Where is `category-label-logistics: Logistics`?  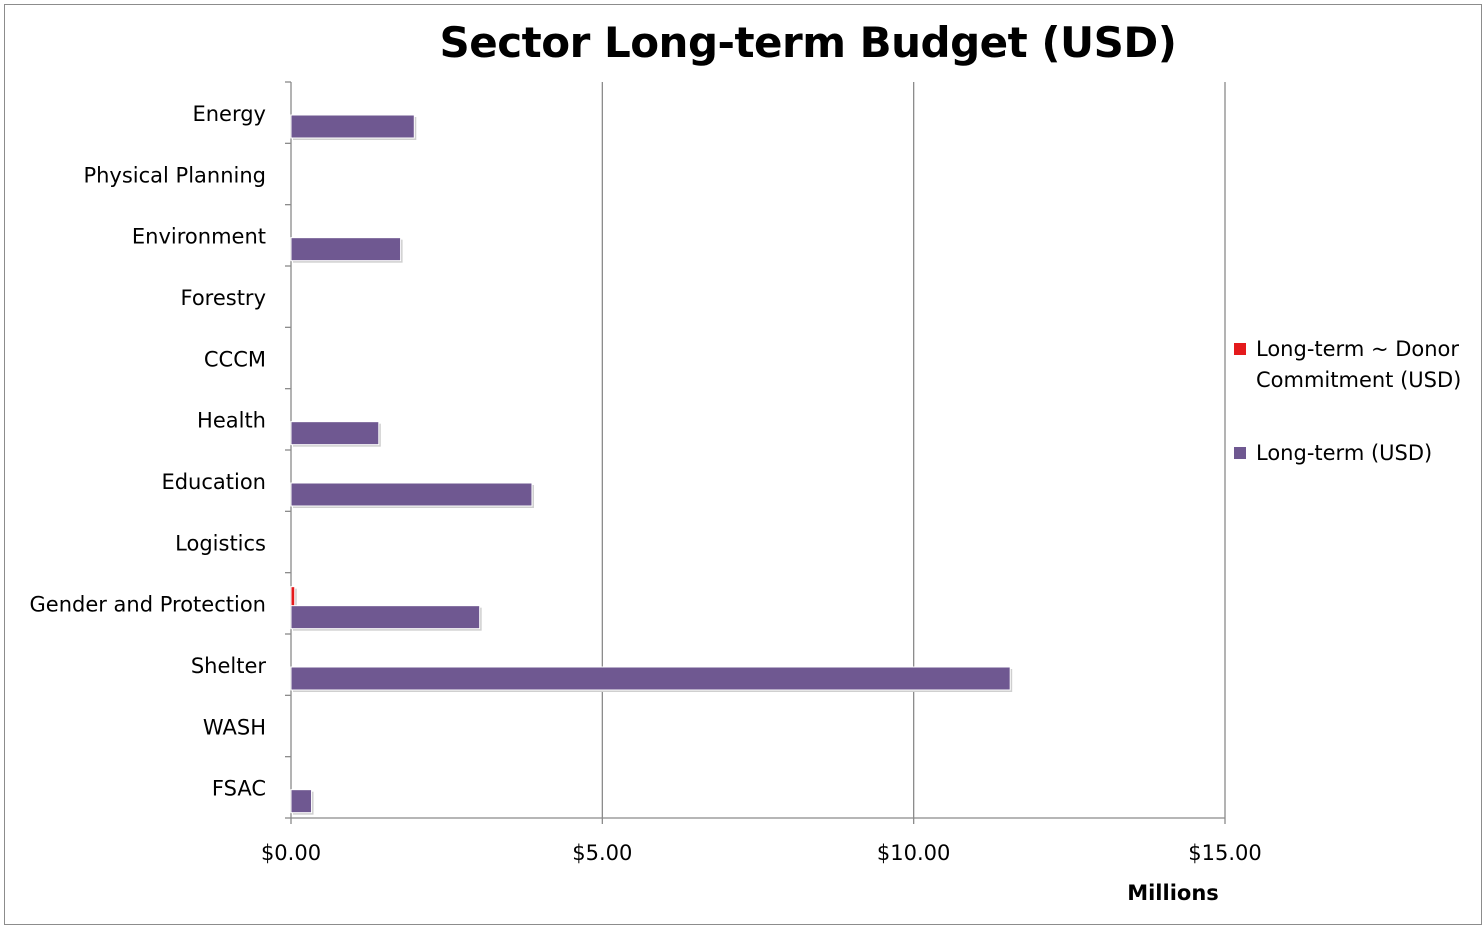
category-label-logistics: Logistics is located at coordinates (220, 543).